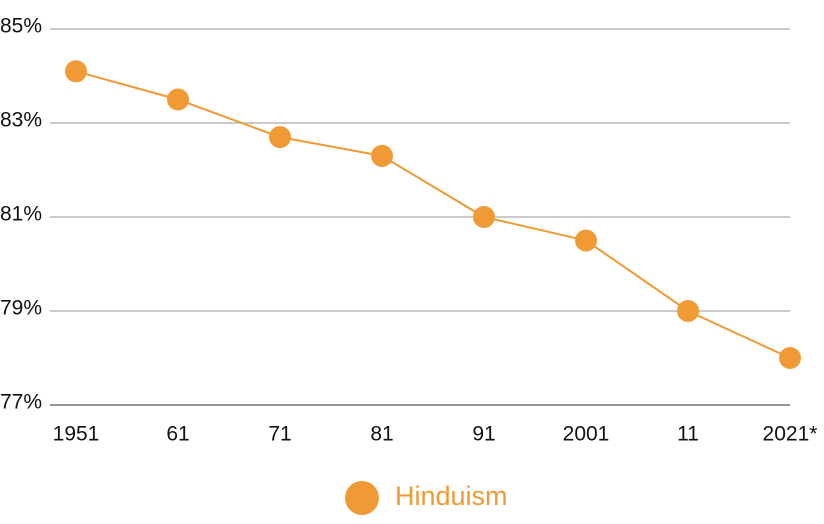 The width and height of the screenshot is (824, 524). What do you see at coordinates (21, 402) in the screenshot?
I see `y-tick-label: 77%` at bounding box center [21, 402].